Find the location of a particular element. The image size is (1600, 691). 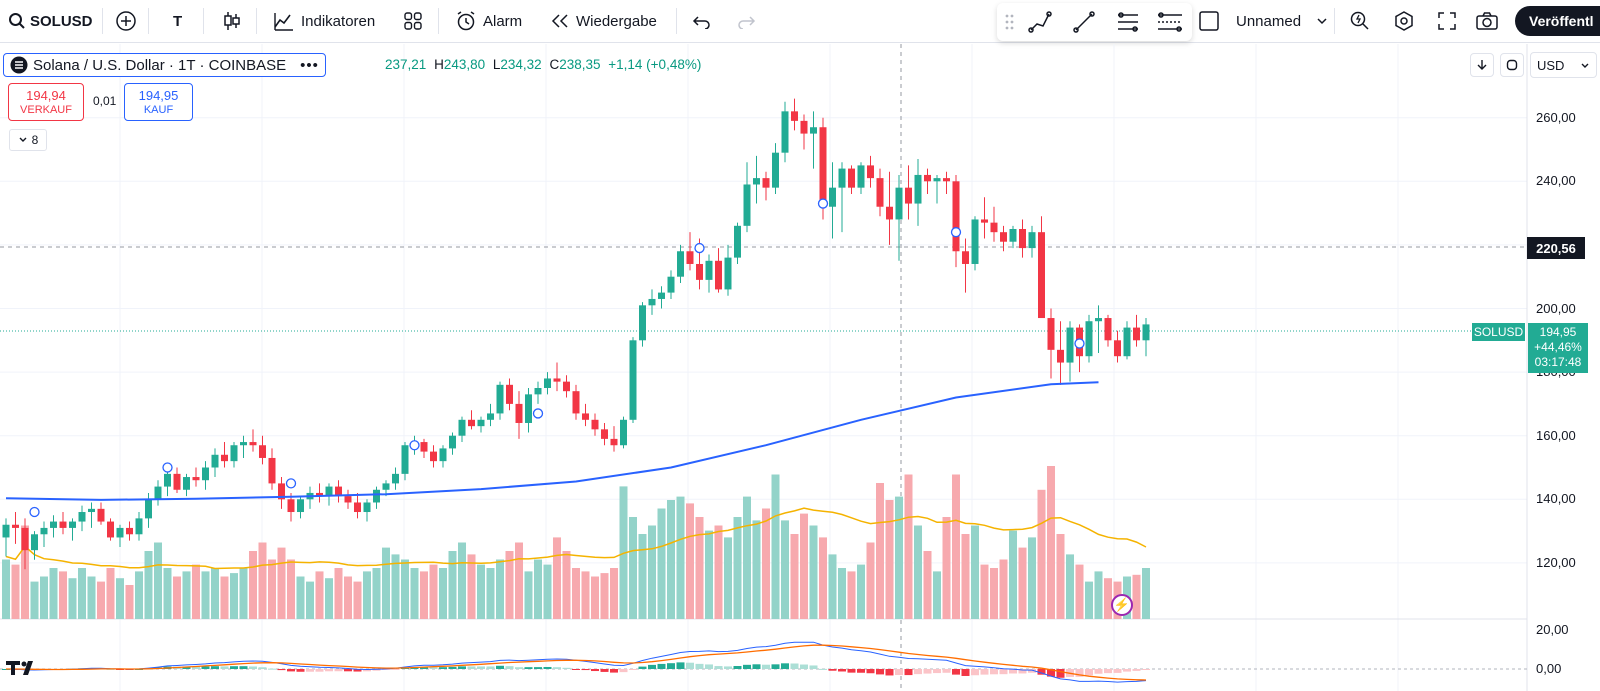

quick-search-button is located at coordinates (1360, 21).